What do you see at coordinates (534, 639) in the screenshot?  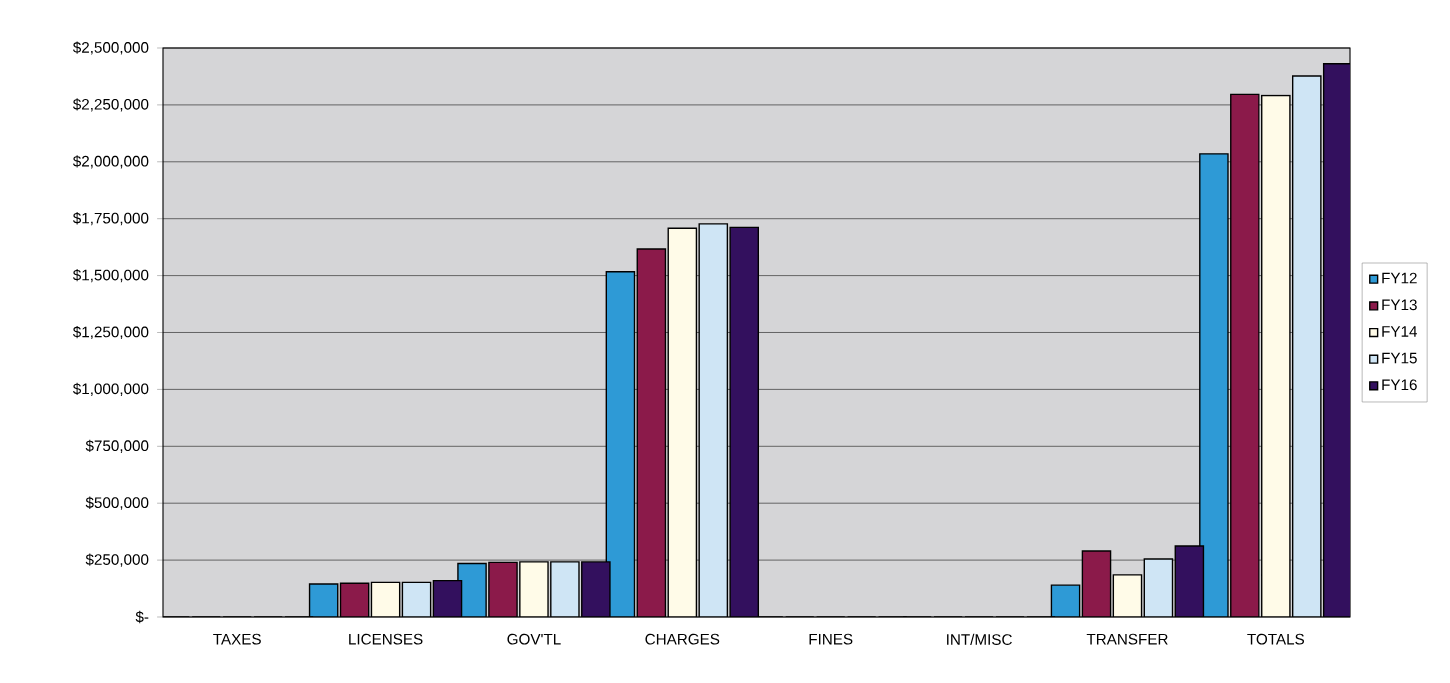 I see `x-tick-label: GOV'TL` at bounding box center [534, 639].